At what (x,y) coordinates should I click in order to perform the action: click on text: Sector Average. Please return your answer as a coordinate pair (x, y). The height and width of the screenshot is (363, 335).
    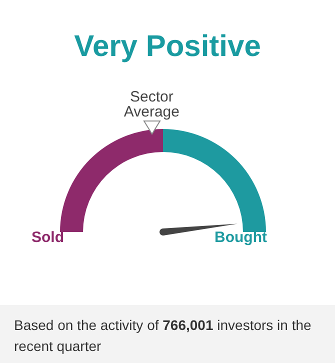
    Looking at the image, I should click on (152, 104).